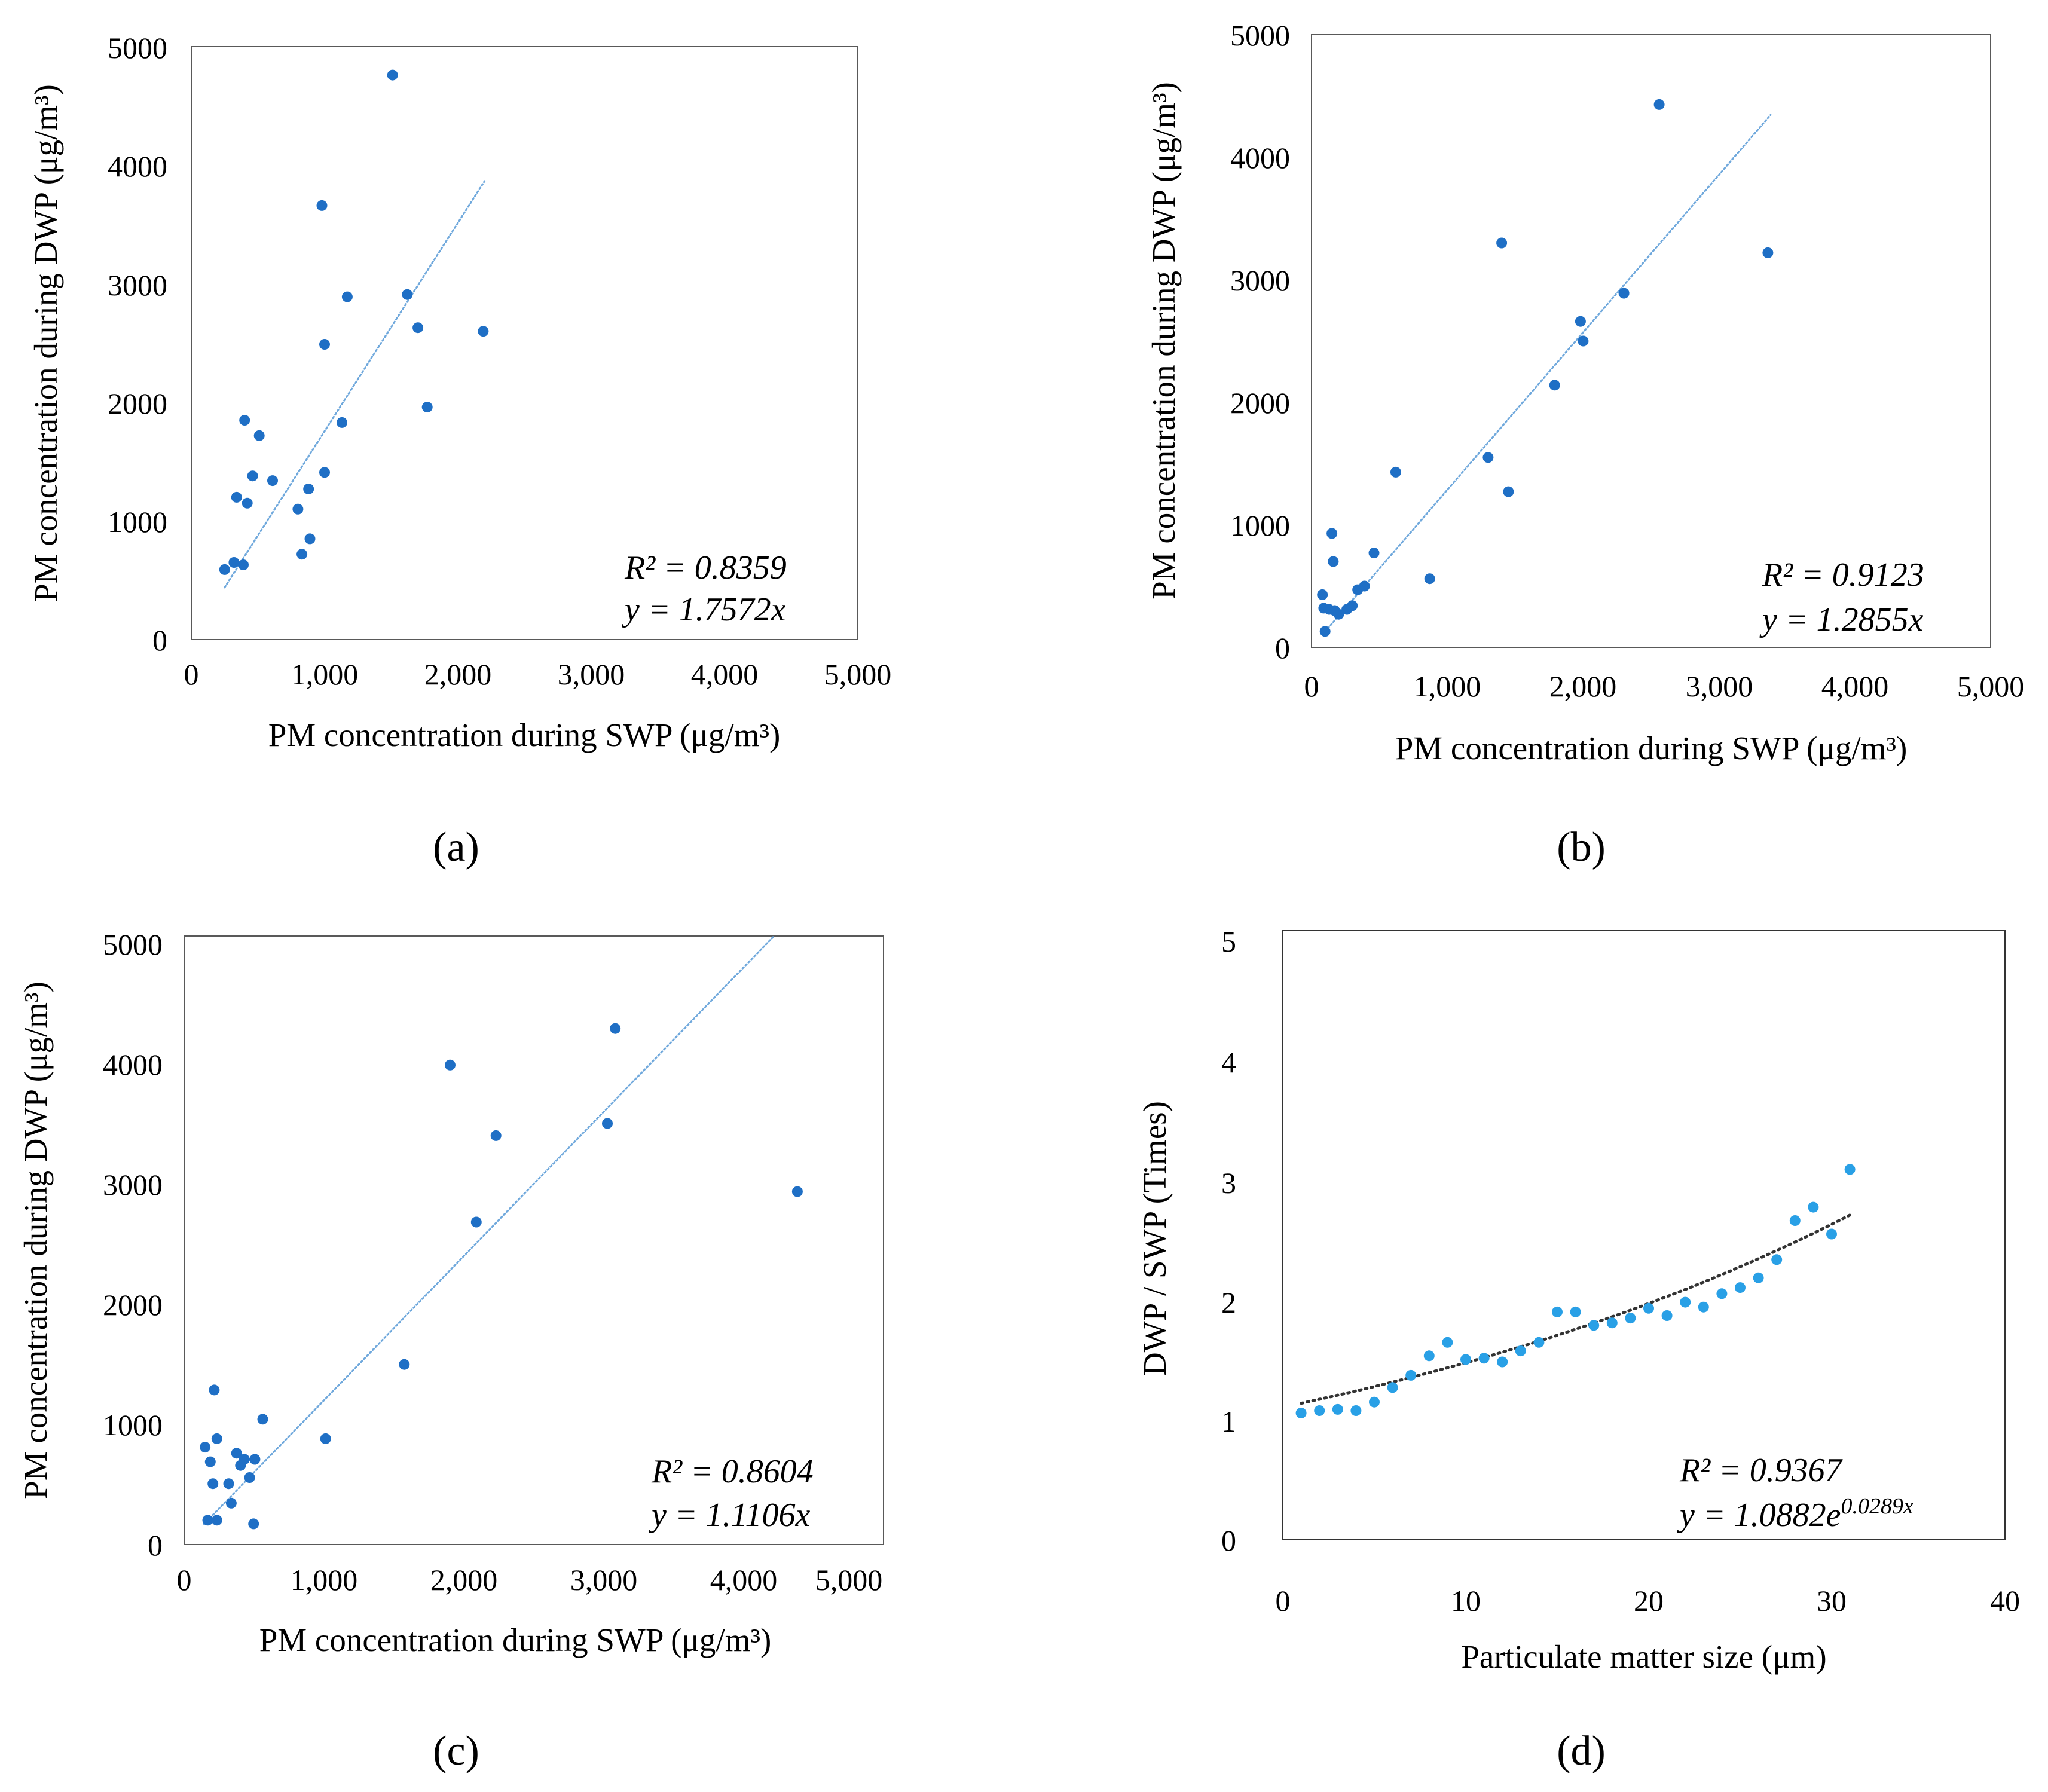  What do you see at coordinates (2005, 1600) in the screenshot?
I see `x-tick-label: 40` at bounding box center [2005, 1600].